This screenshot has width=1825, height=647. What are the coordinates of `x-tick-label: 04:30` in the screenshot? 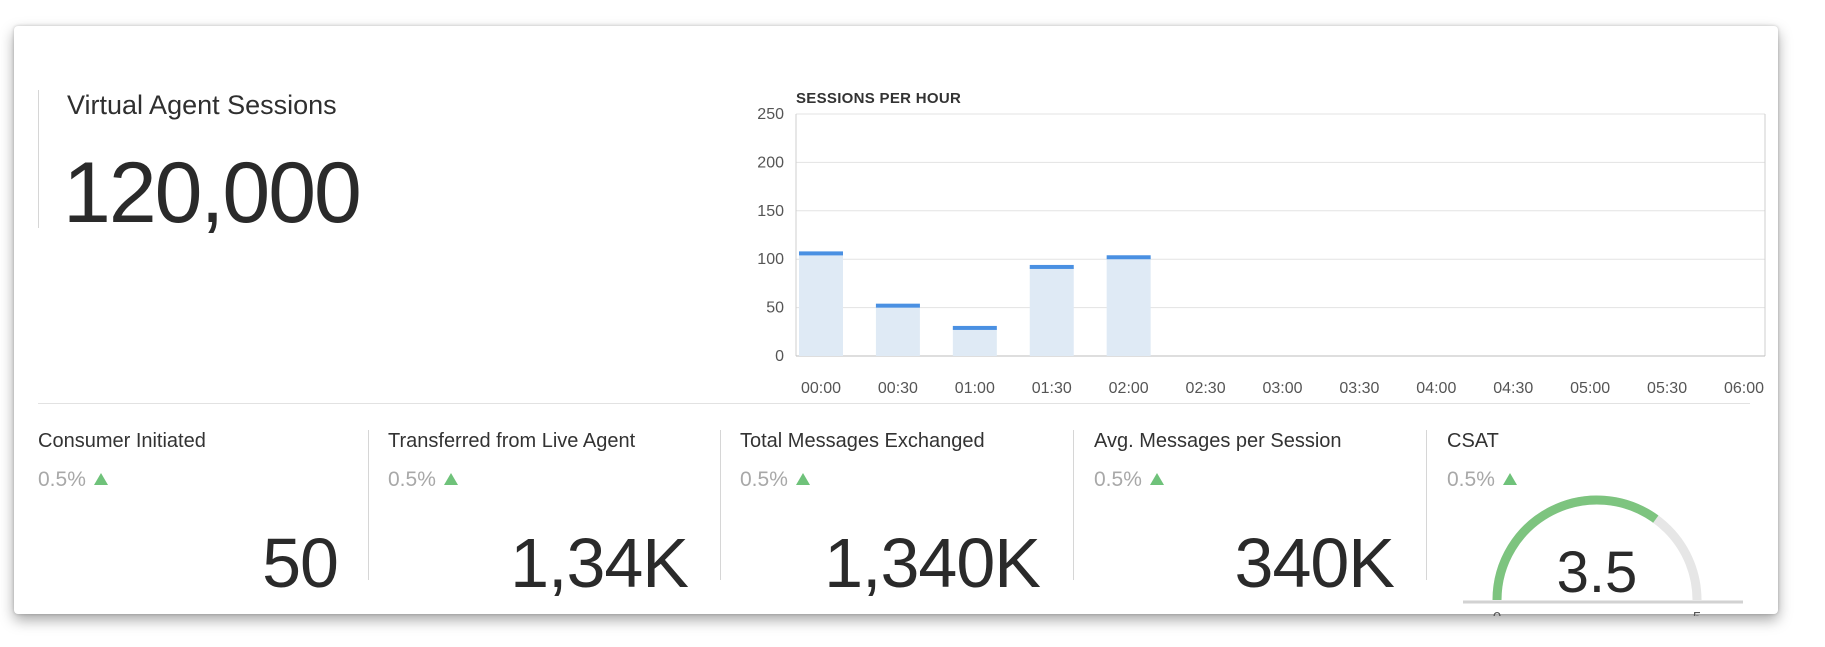 It's located at (1513, 388).